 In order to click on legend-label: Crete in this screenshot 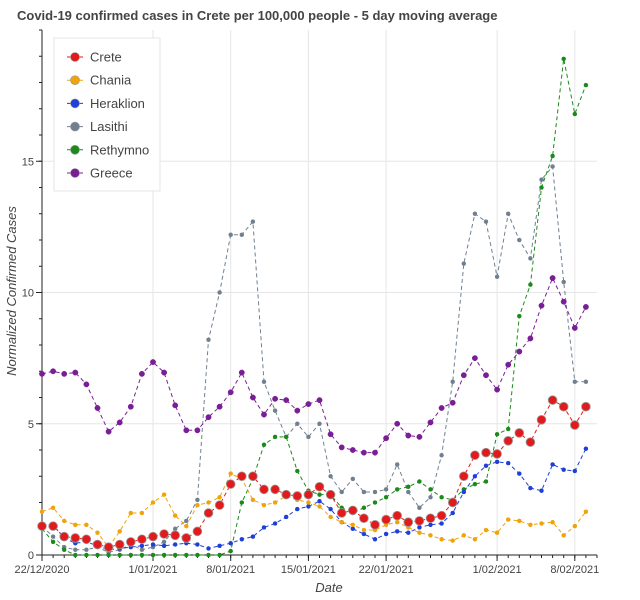, I will do `click(106, 57)`.